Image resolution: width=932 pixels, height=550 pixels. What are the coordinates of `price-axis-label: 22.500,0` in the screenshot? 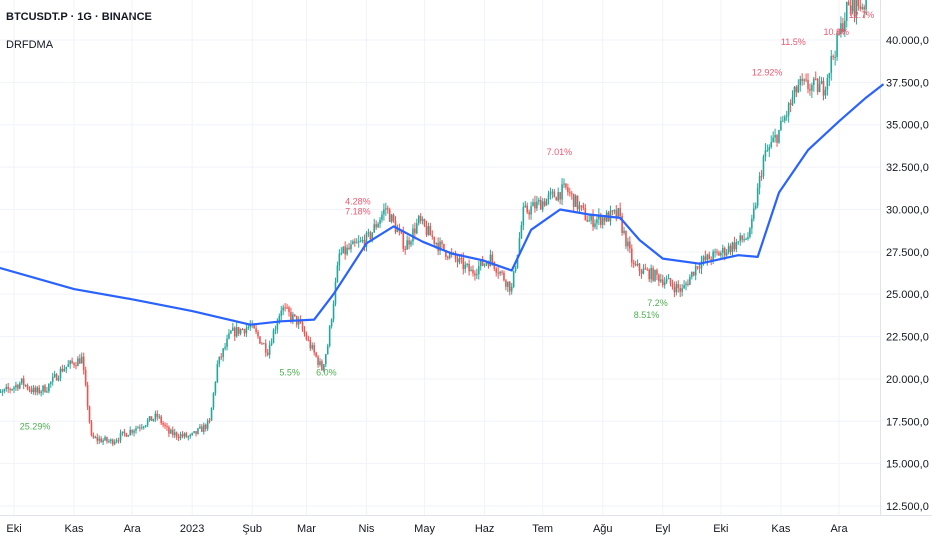 It's located at (907, 338).